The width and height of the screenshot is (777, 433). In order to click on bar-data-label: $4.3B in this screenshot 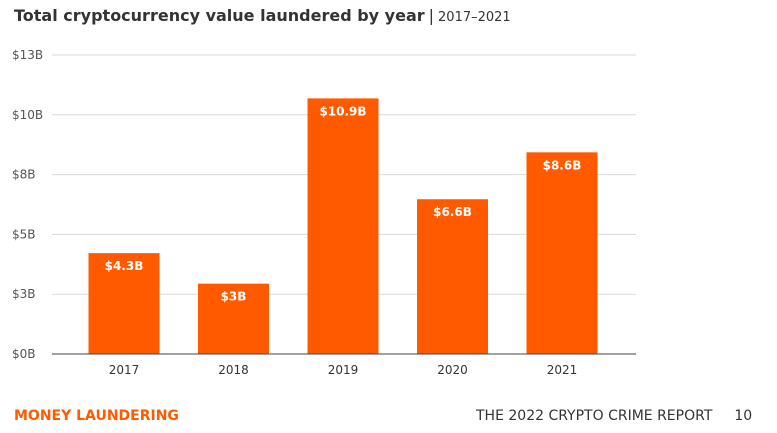, I will do `click(124, 266)`.